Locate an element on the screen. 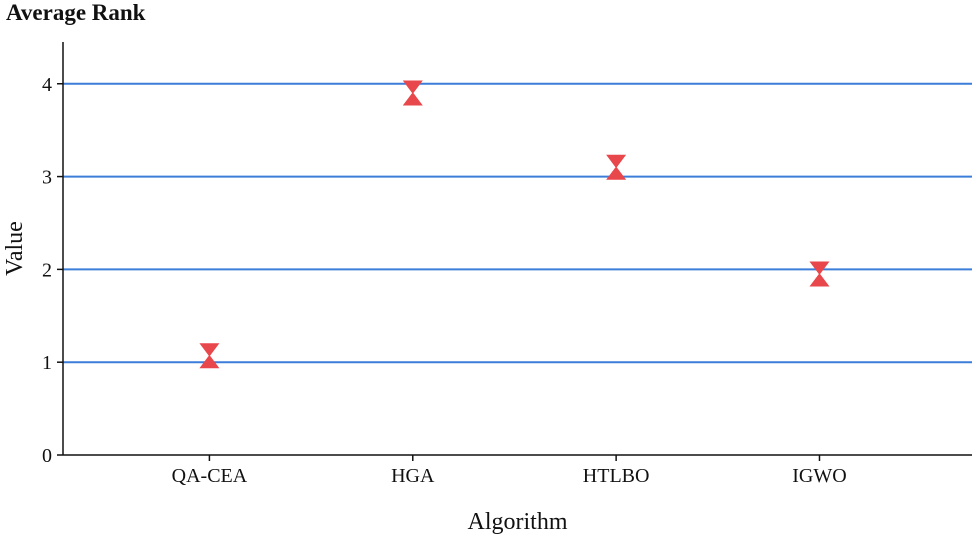  data-point-htlbo is located at coordinates (616, 167).